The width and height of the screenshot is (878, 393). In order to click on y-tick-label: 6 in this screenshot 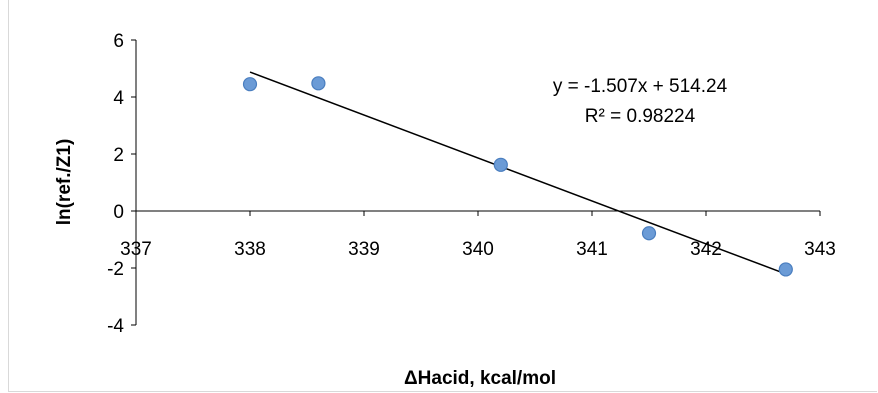, I will do `click(118, 41)`.